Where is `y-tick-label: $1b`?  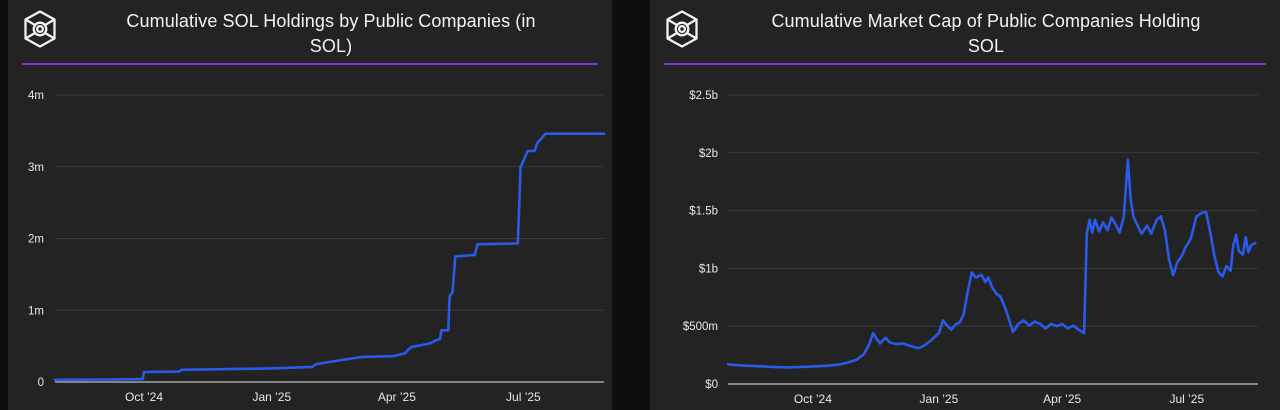
y-tick-label: $1b is located at coordinates (708, 269).